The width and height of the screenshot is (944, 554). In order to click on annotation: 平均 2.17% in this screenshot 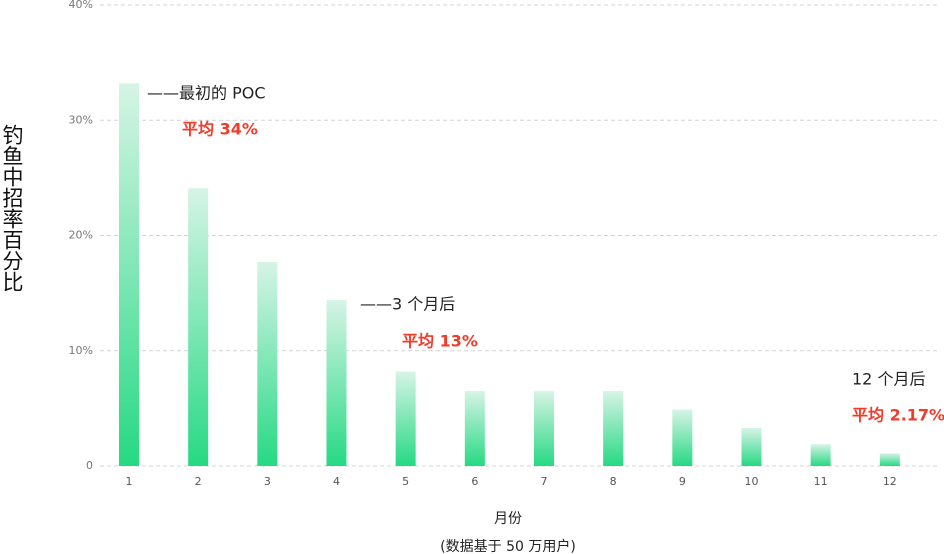, I will do `click(898, 415)`.